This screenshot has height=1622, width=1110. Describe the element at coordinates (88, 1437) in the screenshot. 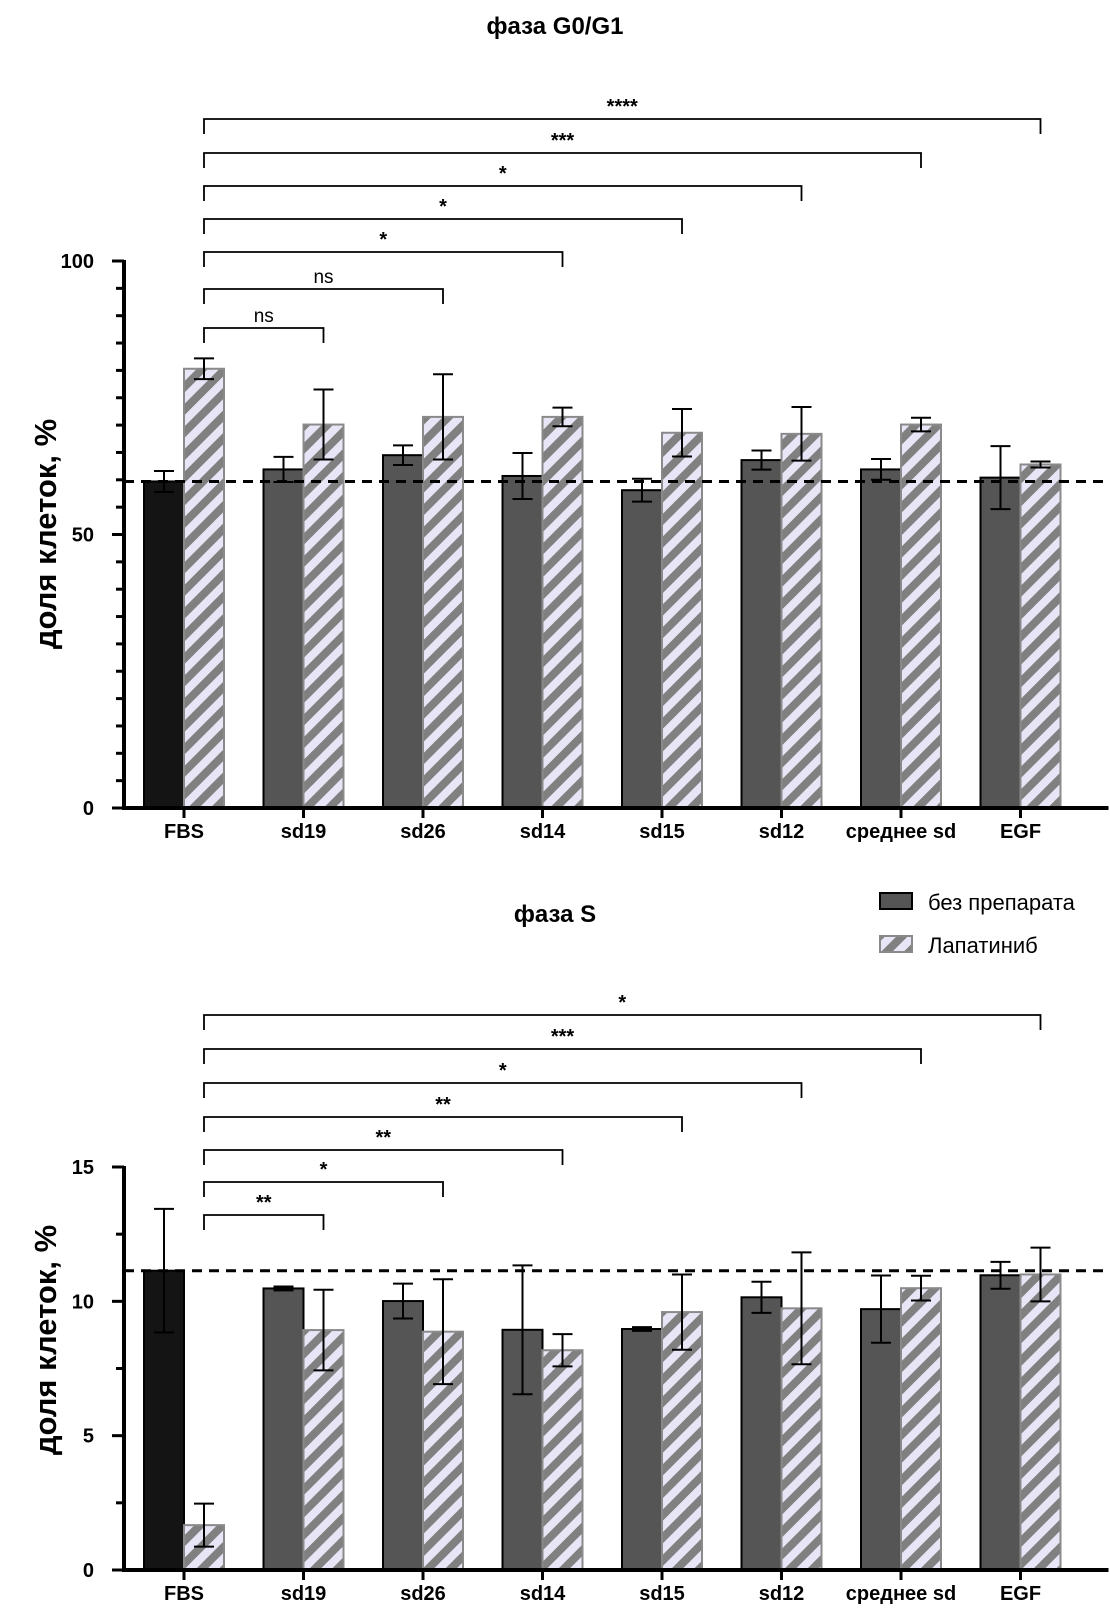

I see `y-tick-label: 5` at that location.